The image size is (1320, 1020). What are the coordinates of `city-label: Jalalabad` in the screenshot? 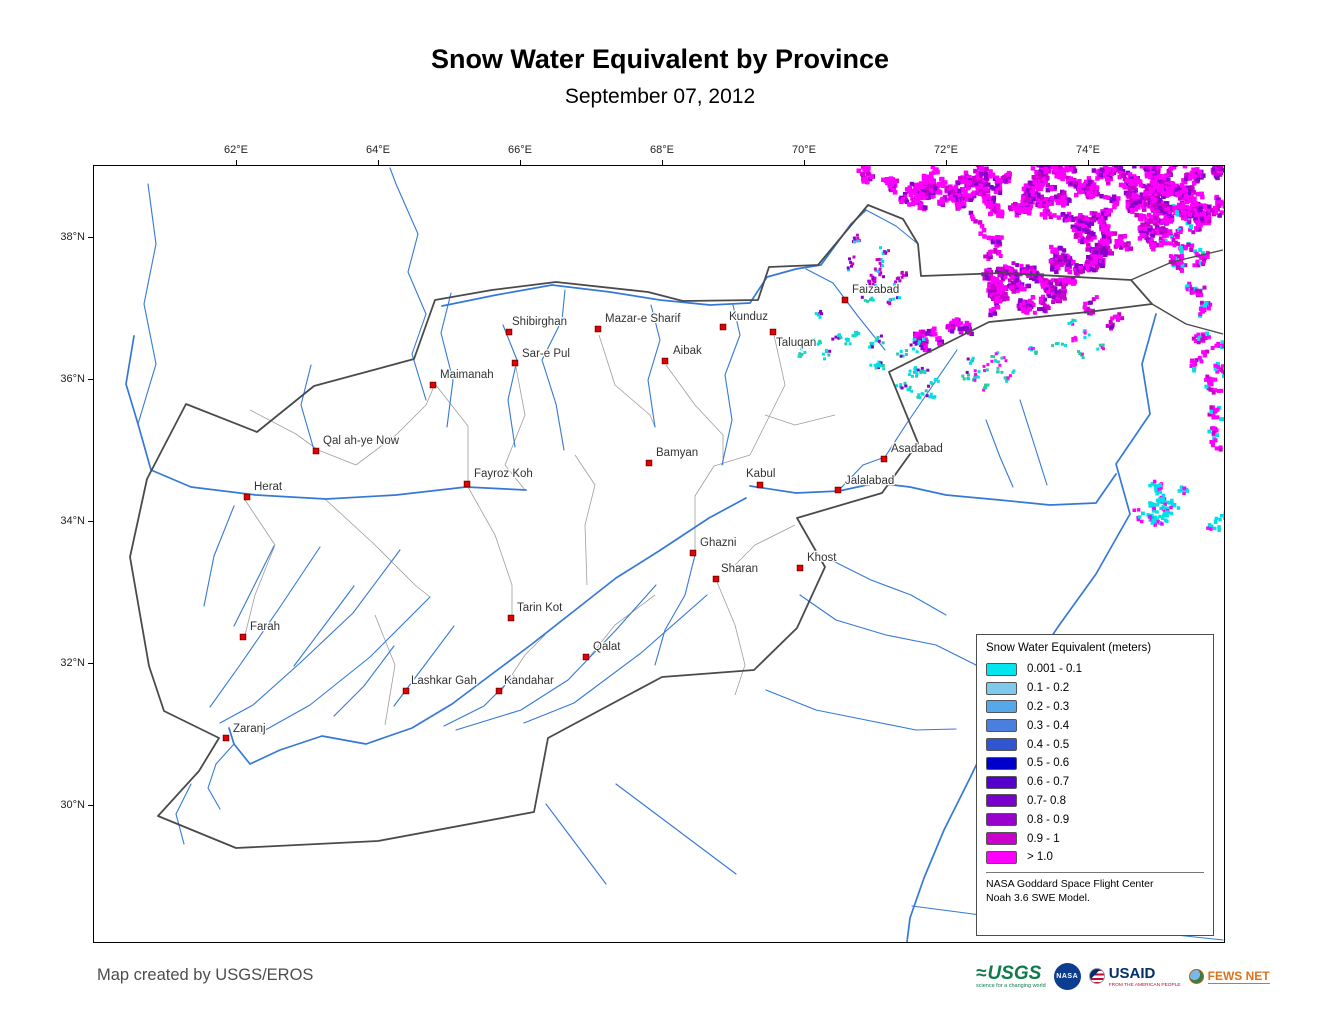 It's located at (869, 481).